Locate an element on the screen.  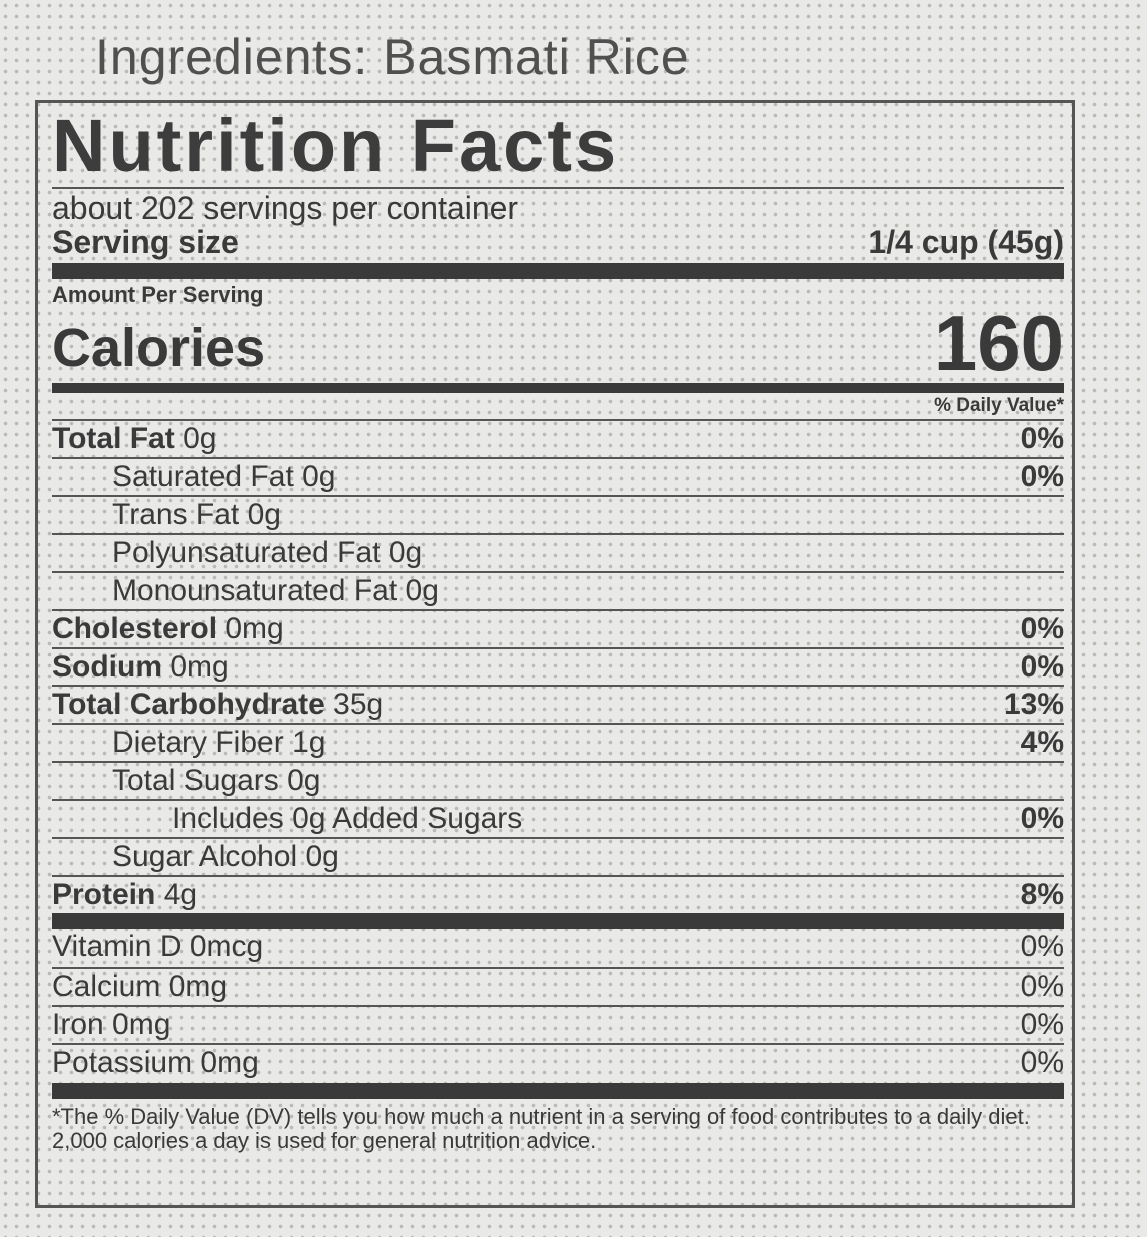
nutrient-name: Cholesterol 0mg is located at coordinates (168, 629).